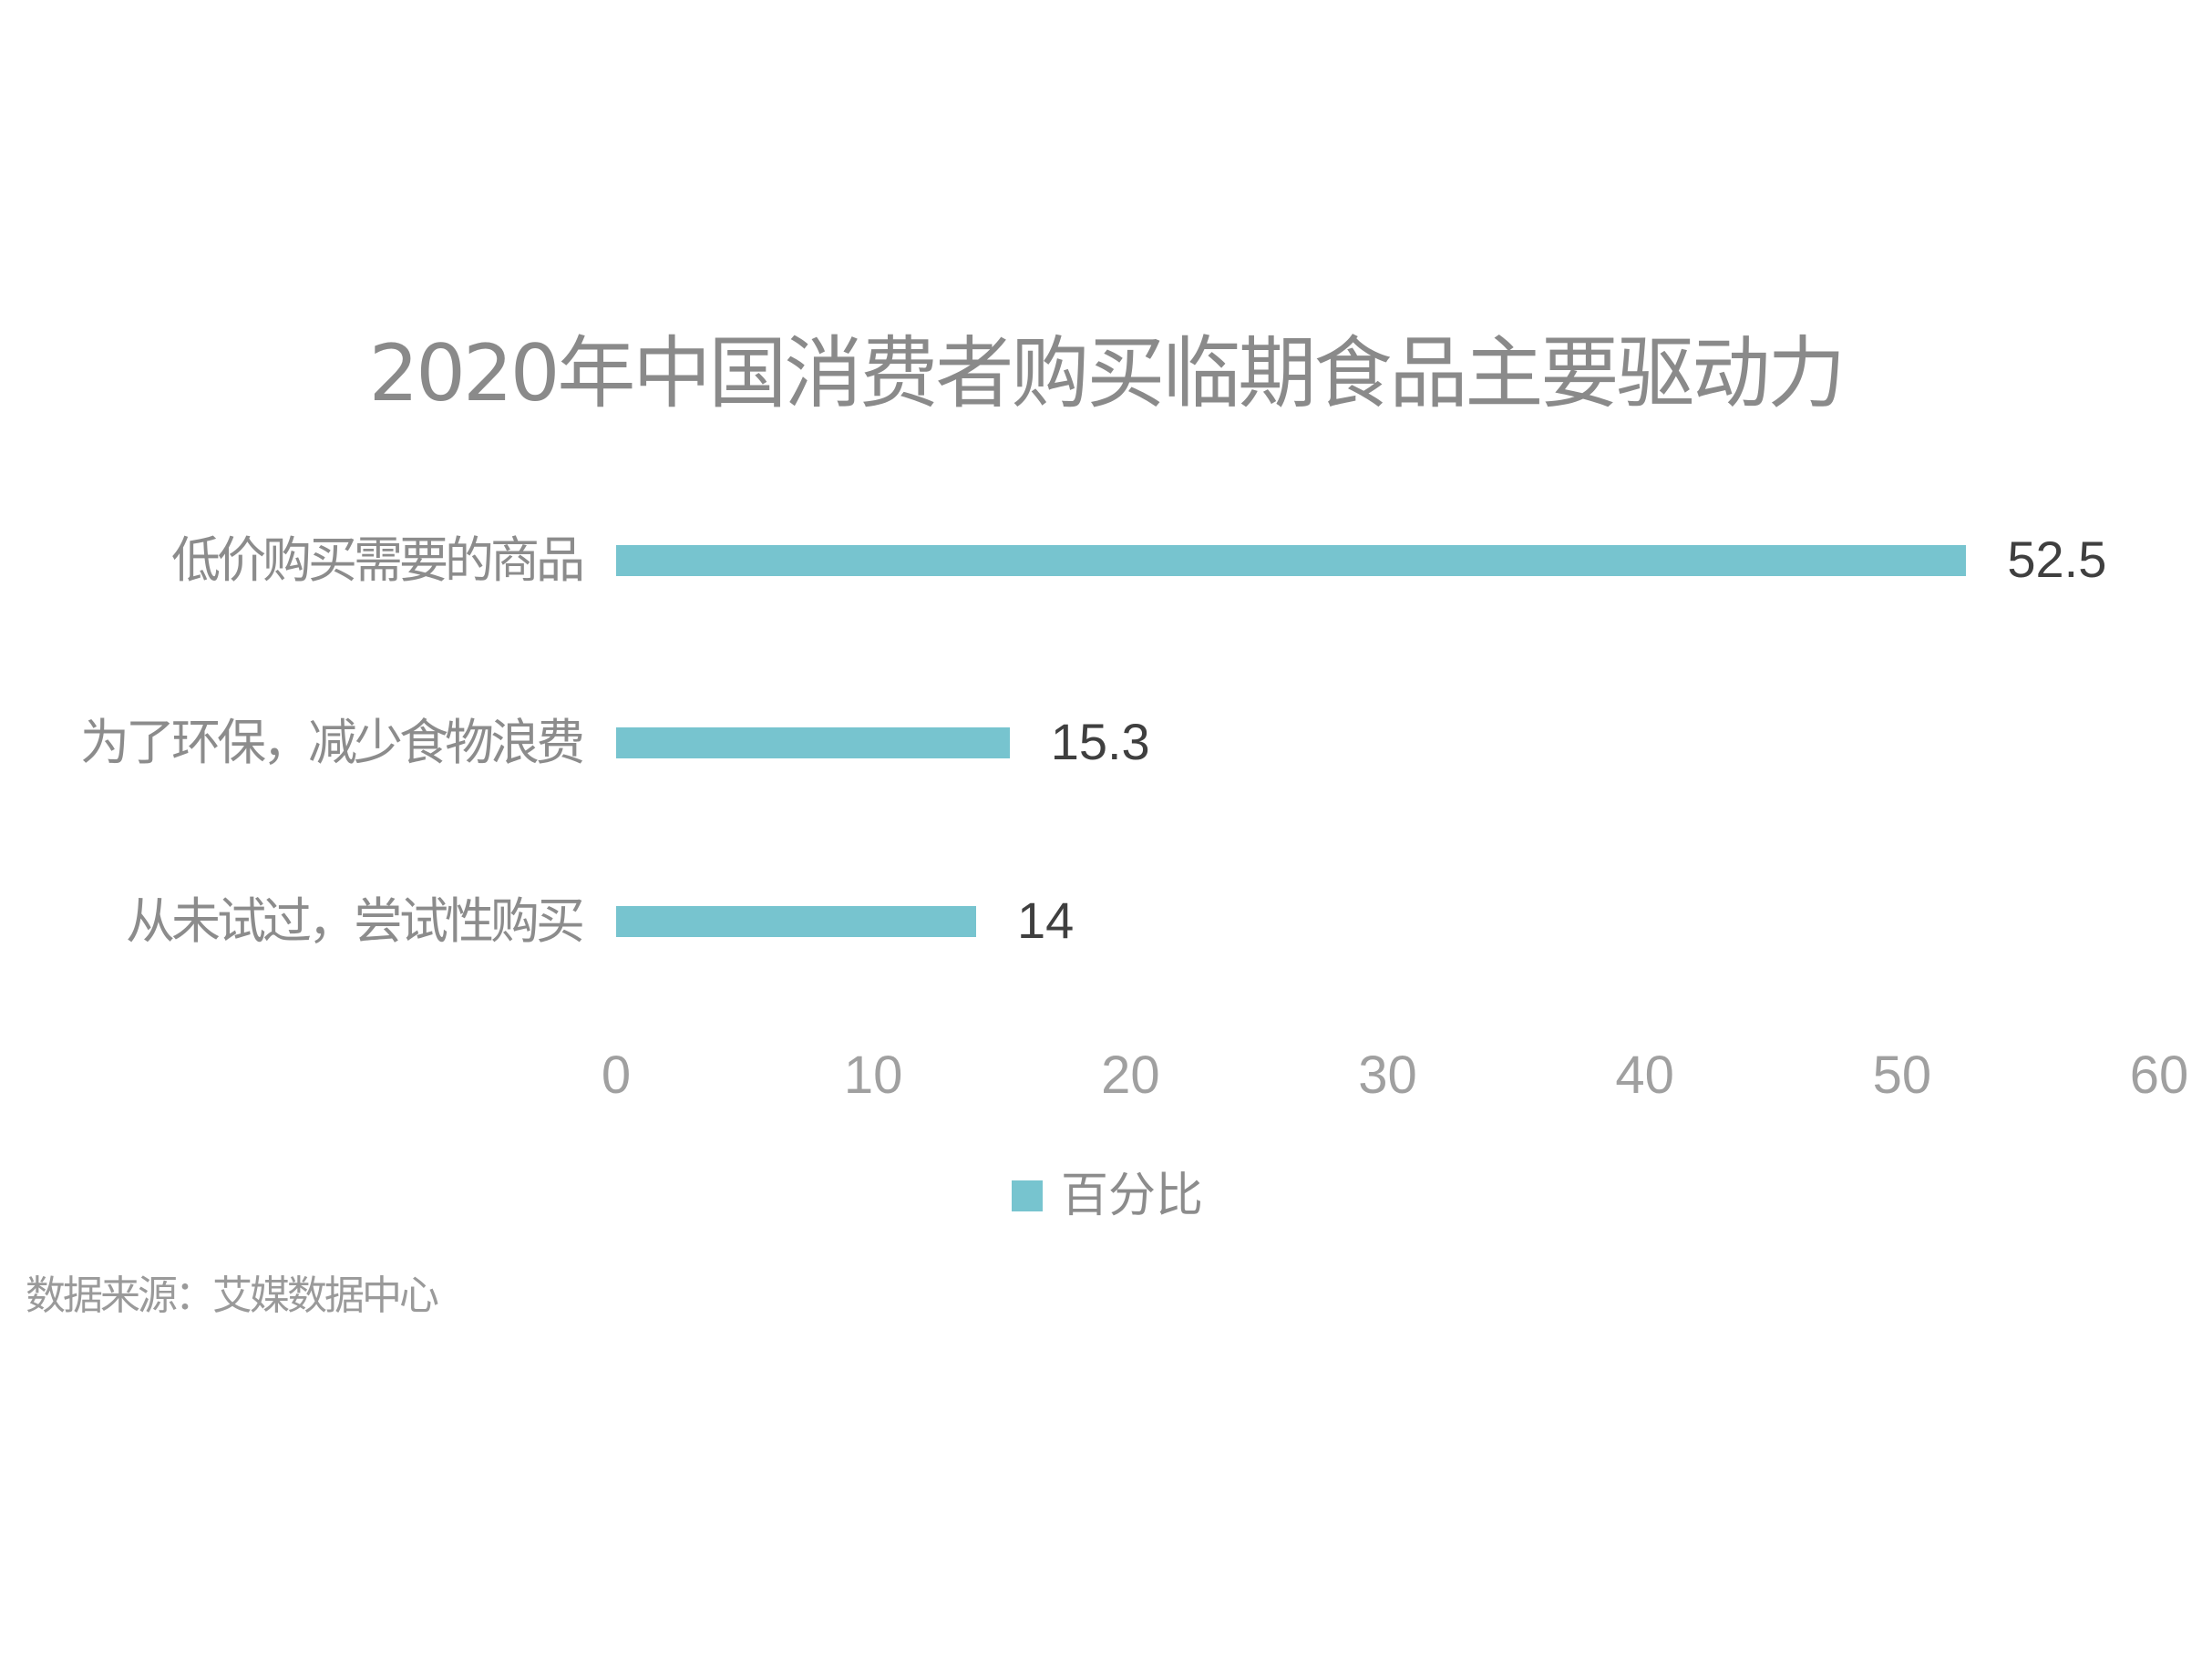 This screenshot has height=1659, width=2212. I want to click on category-label: 为了环保，减少食物浪费, so click(332, 742).